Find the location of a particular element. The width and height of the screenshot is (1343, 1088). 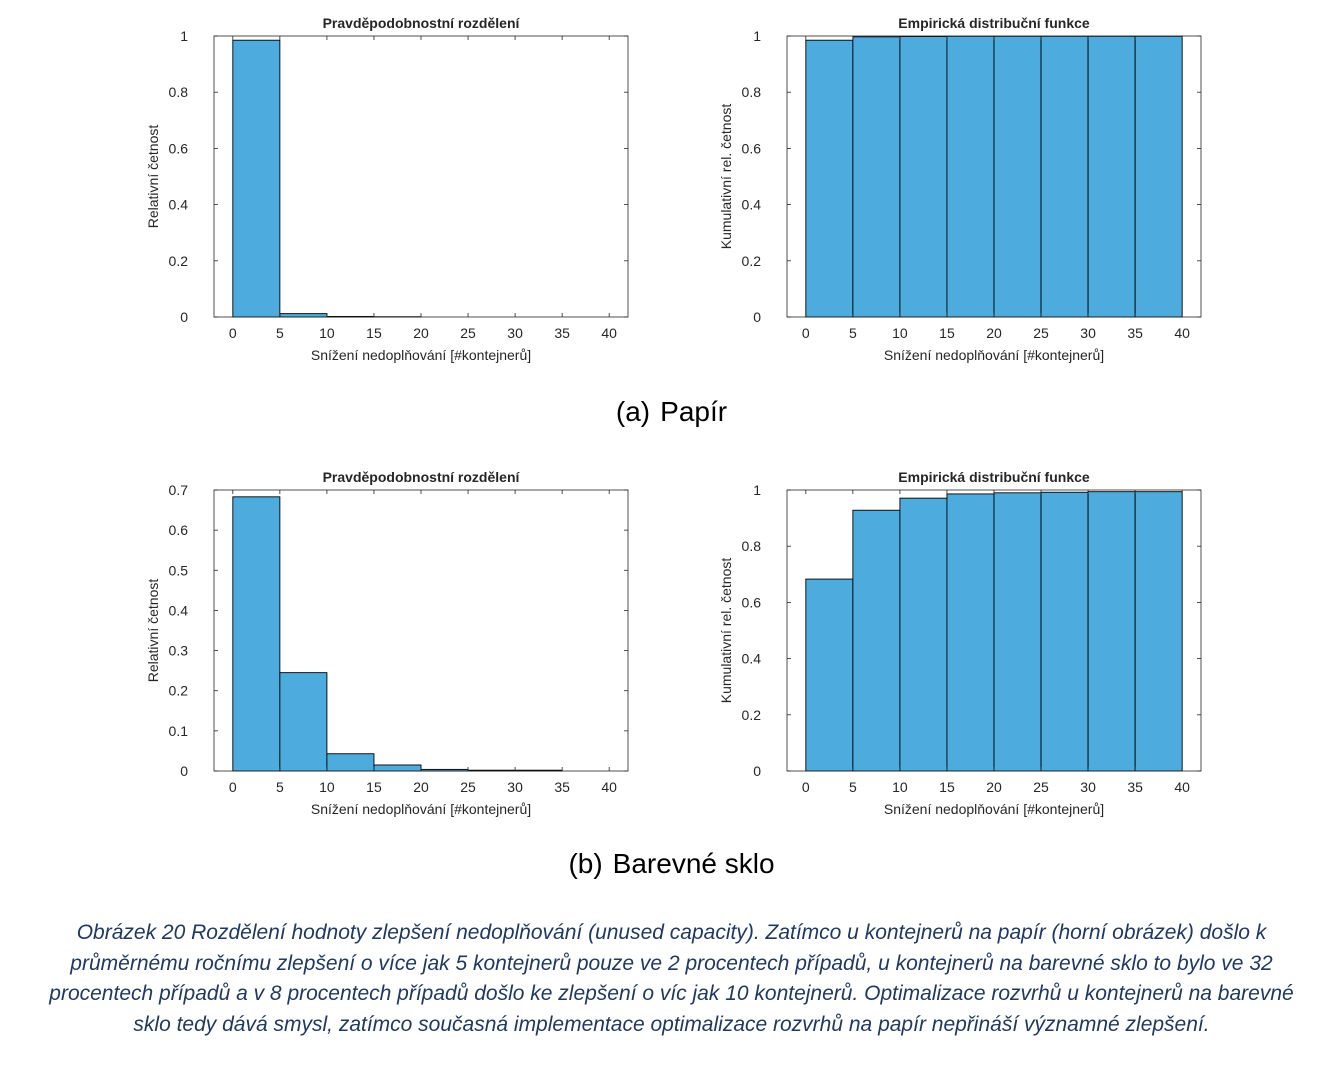

subcaption-a: (a) Papír is located at coordinates (671, 412).